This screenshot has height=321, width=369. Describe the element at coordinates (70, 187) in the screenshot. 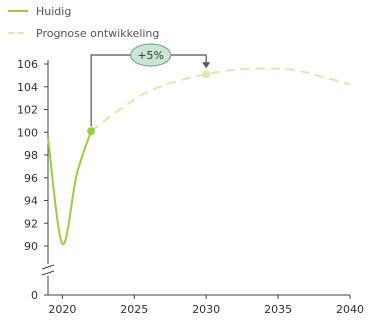

I see `series-line-huidig` at that location.